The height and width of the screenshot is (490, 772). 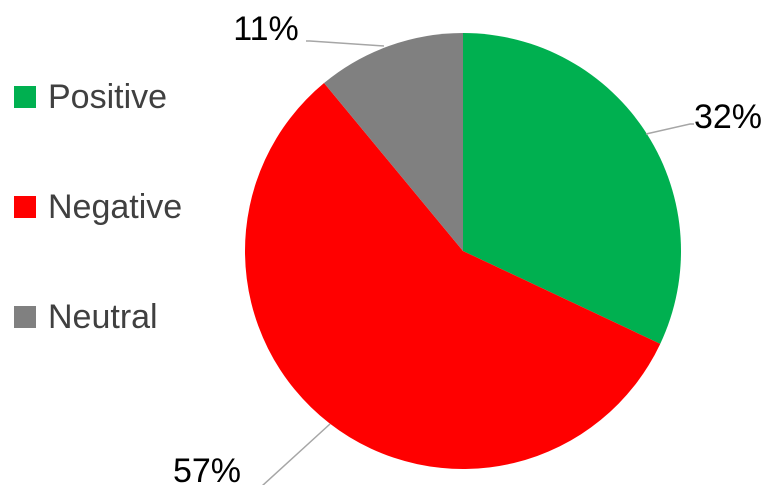 What do you see at coordinates (669, 129) in the screenshot?
I see `leader-line-positive` at bounding box center [669, 129].